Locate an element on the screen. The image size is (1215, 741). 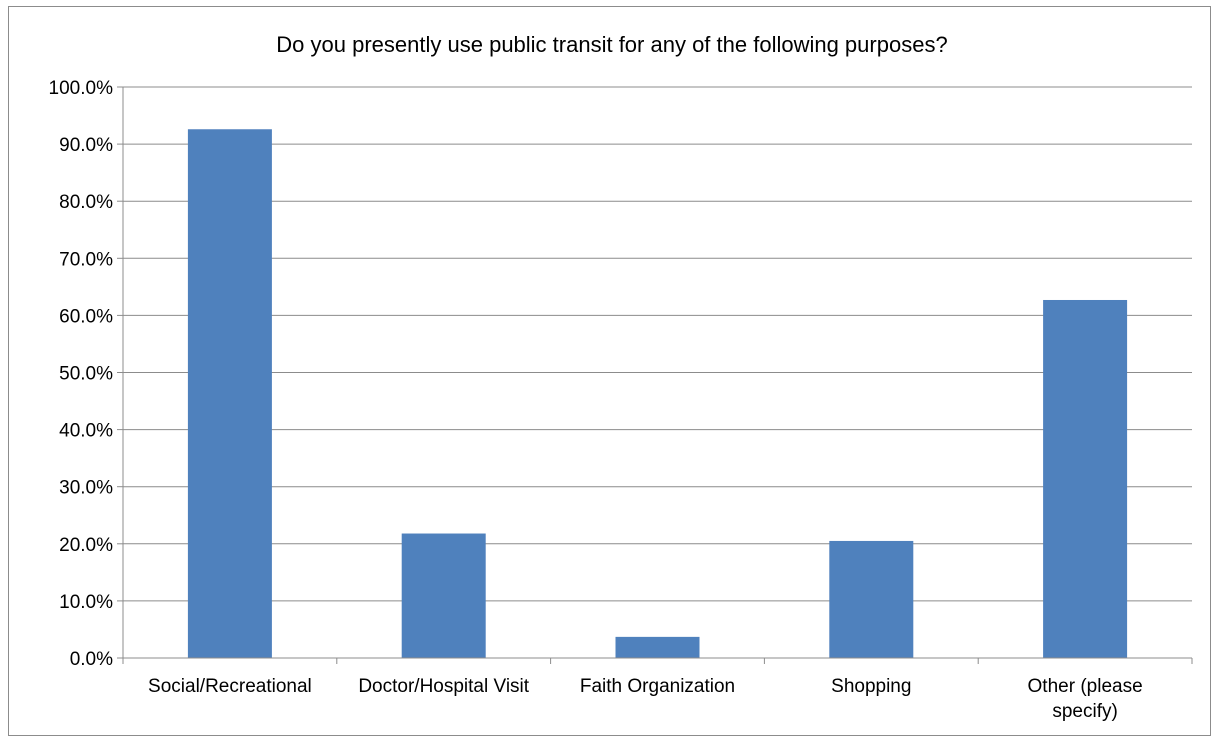
y-tick-label: 60.0% is located at coordinates (86, 316).